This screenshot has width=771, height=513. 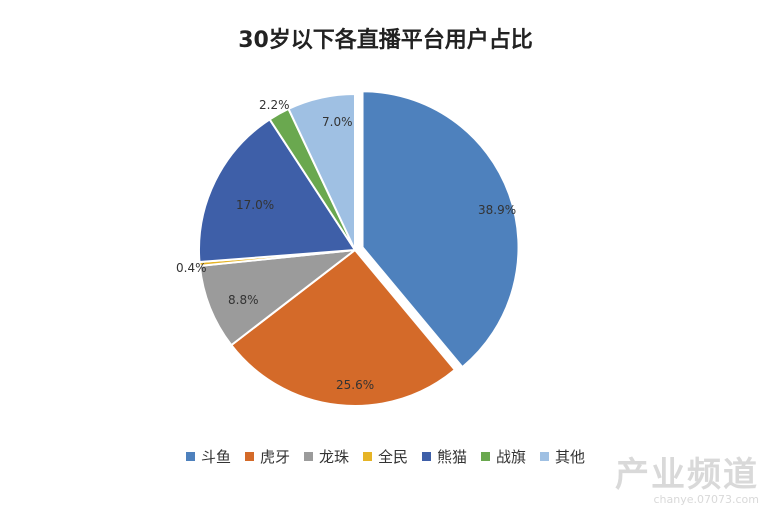 I want to click on legend-item-全民: 全民, so click(x=385, y=456).